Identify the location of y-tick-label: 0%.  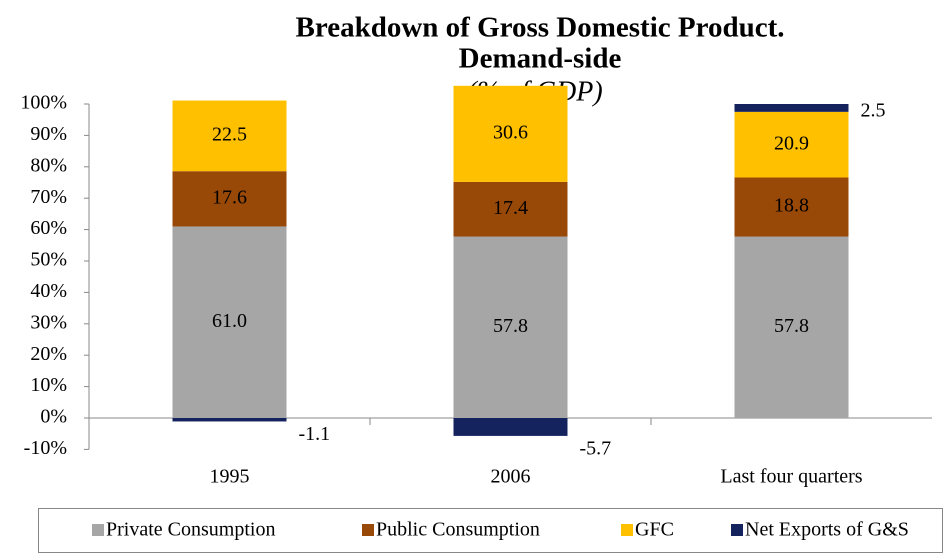
(53, 417).